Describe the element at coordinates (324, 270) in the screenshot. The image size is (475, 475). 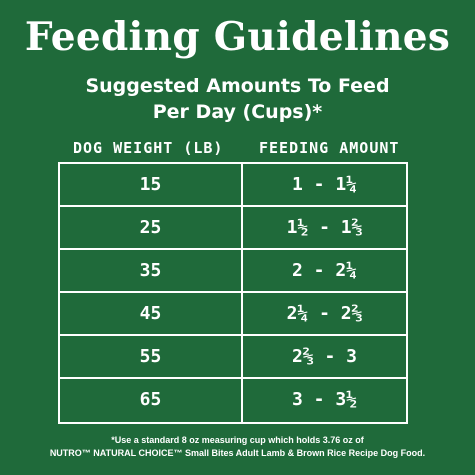
I see `amount-cell: 2 - 2¼` at that location.